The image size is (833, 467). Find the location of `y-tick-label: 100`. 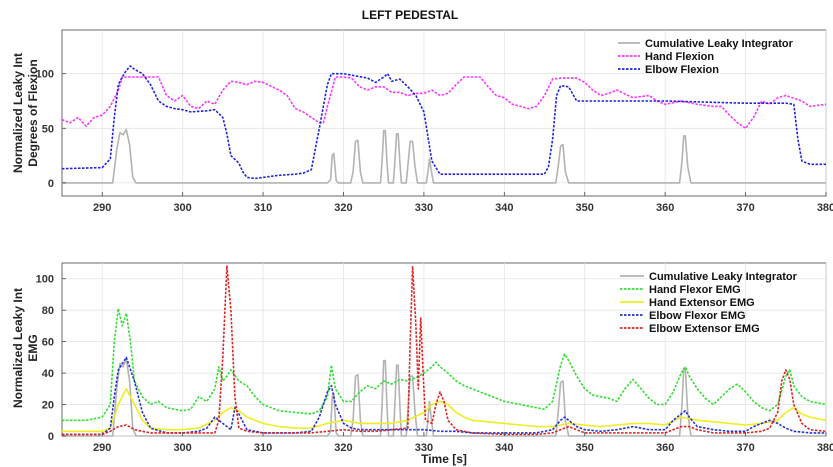

y-tick-label: 100 is located at coordinates (45, 280).